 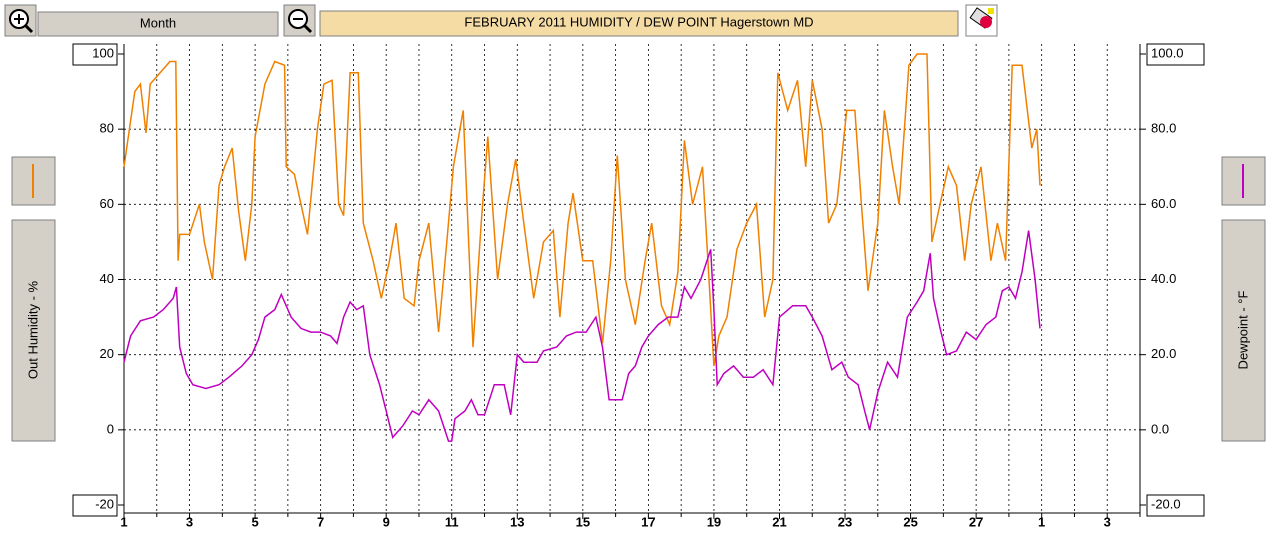 What do you see at coordinates (714, 521) in the screenshot?
I see `x-tick-label: 19` at bounding box center [714, 521].